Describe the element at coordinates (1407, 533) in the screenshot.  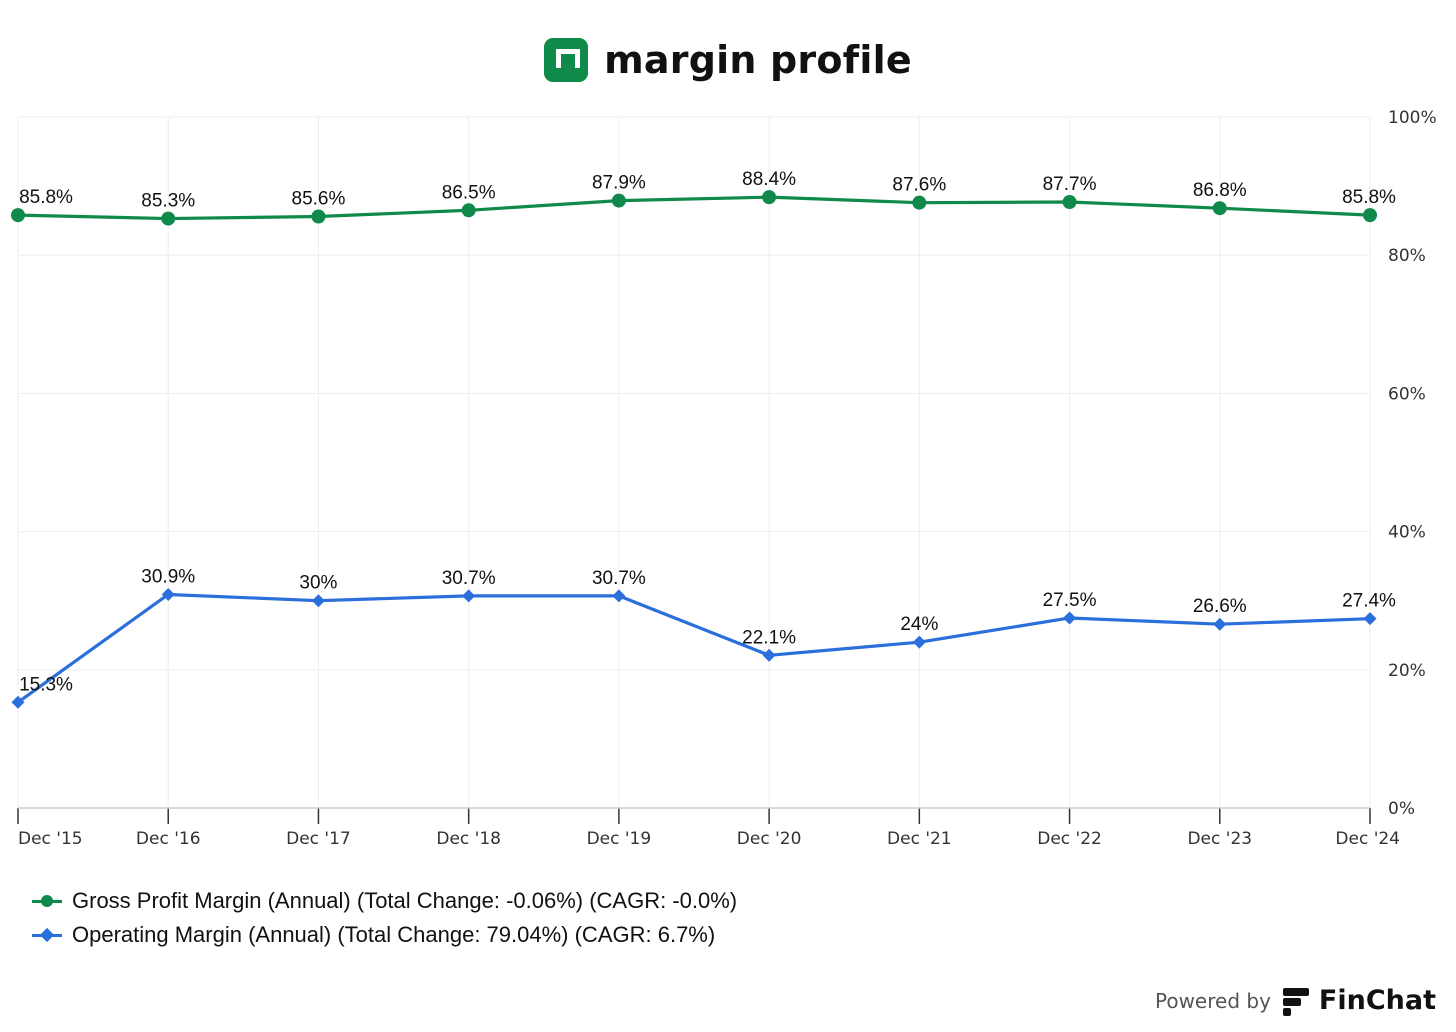
I see `y-tick-label: 40%` at that location.